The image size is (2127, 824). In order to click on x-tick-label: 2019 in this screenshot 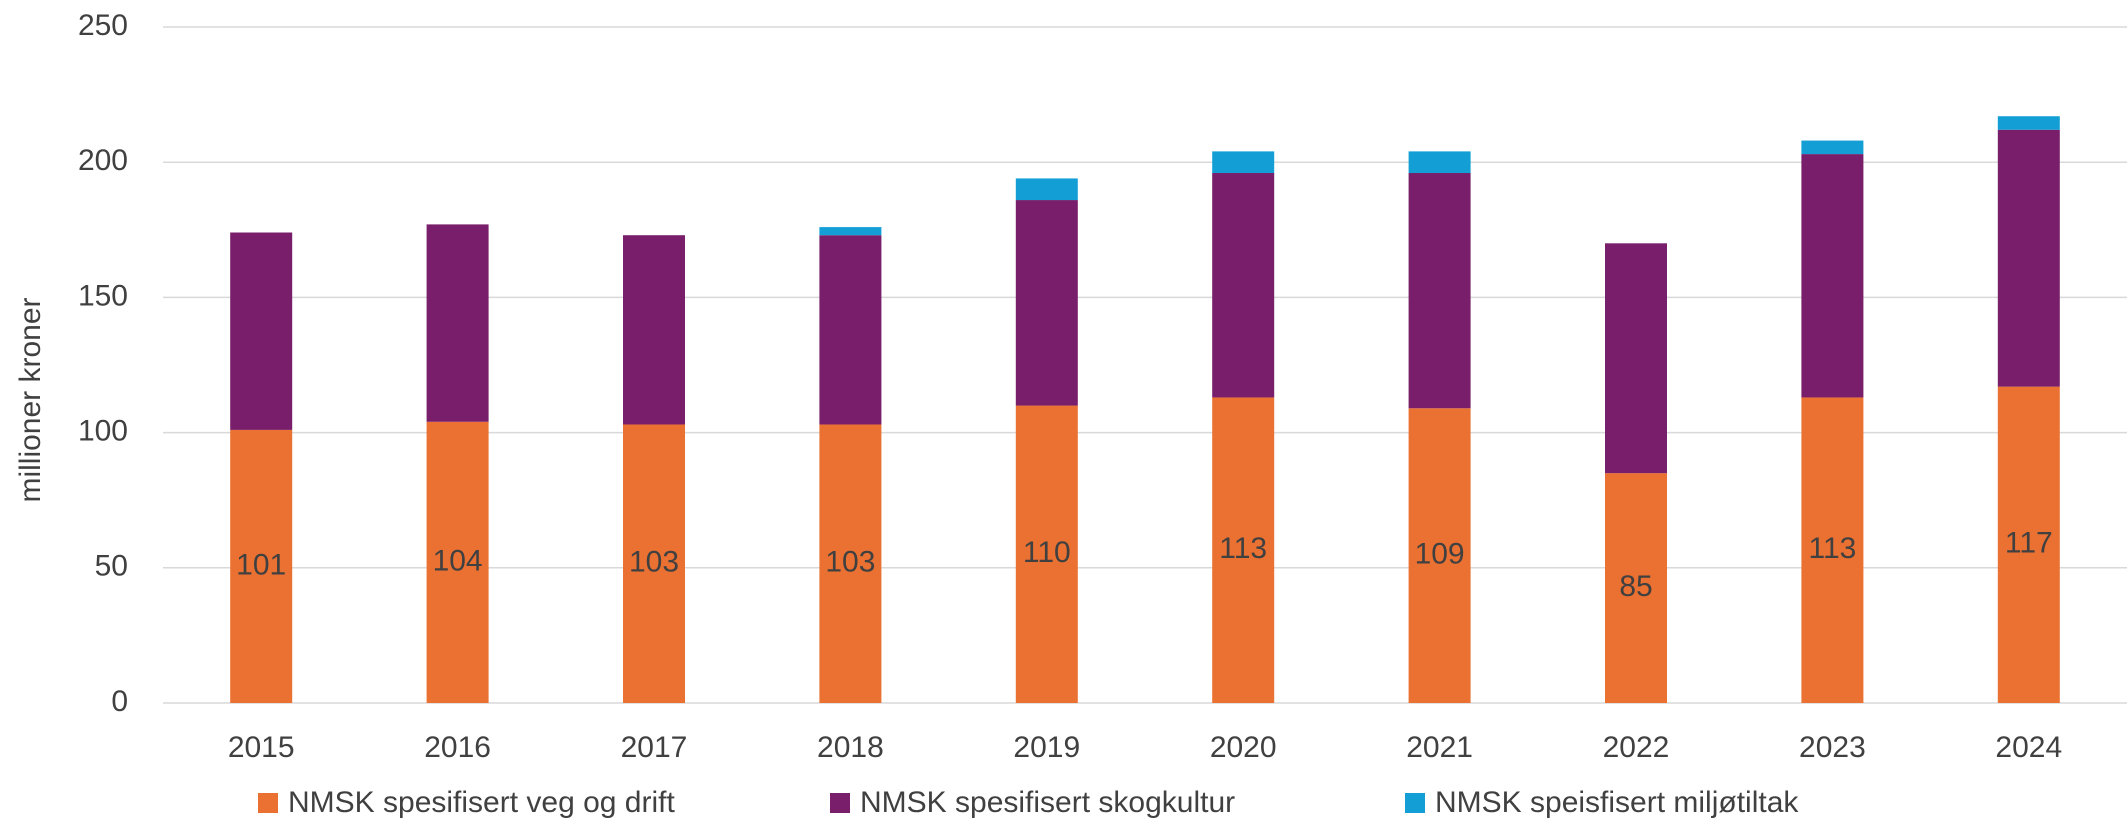, I will do `click(1046, 747)`.